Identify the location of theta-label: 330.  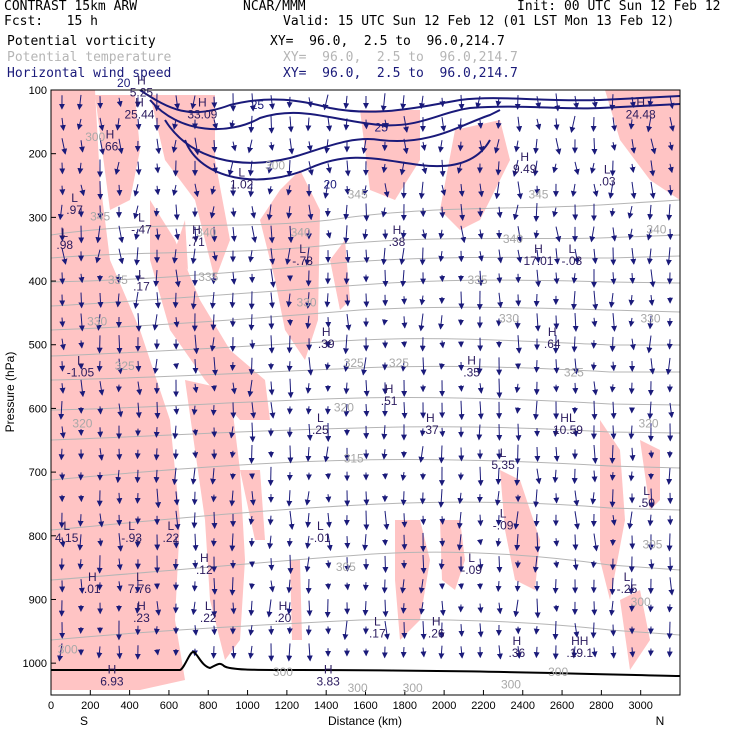
(509, 318).